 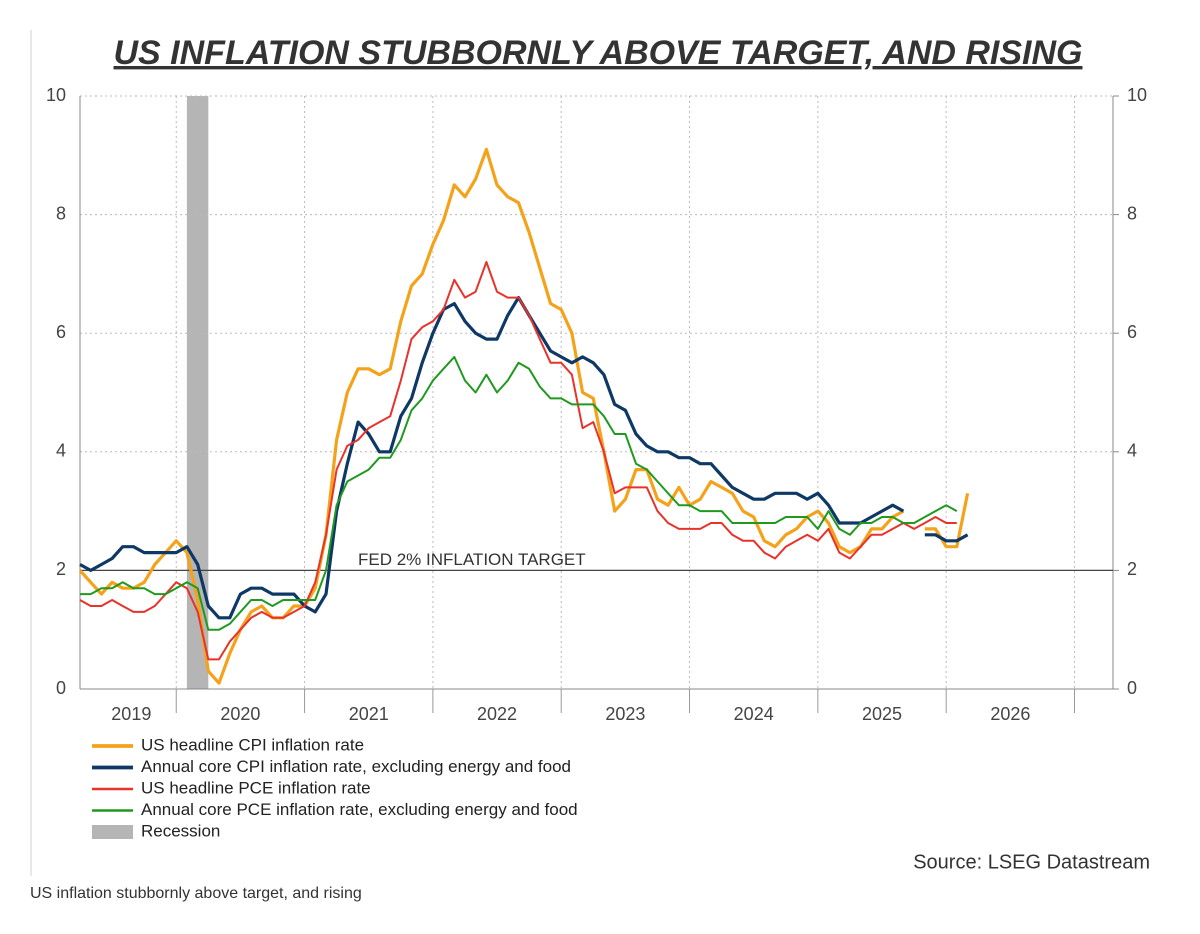 I want to click on y-tick-label: 2, so click(x=61, y=569).